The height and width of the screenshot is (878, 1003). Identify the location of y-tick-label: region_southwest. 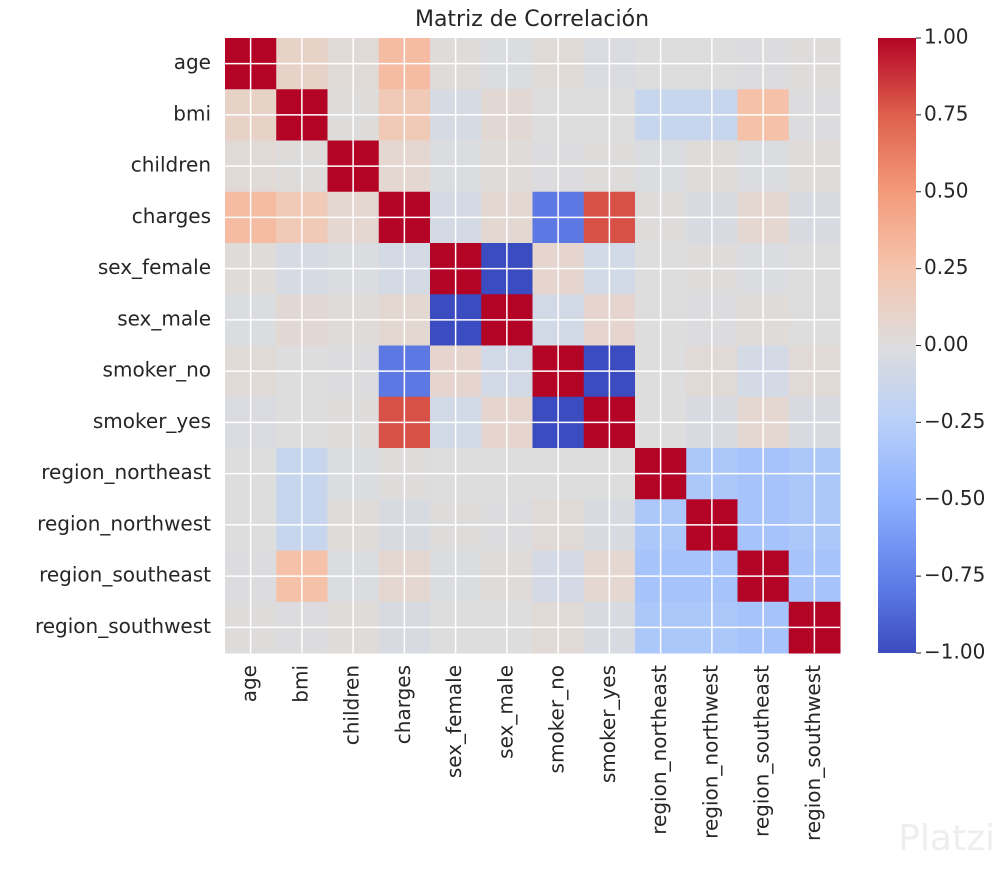
(123, 626).